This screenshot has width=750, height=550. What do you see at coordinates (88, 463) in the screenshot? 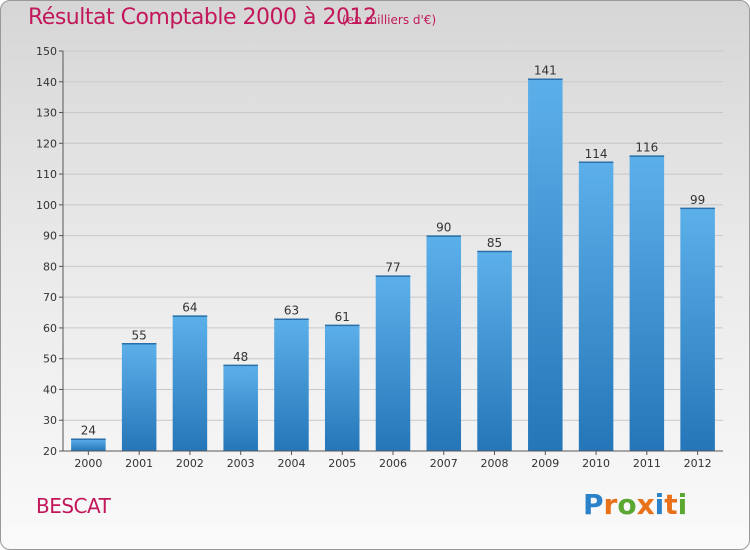
I see `x-tick-label: 2000` at bounding box center [88, 463].